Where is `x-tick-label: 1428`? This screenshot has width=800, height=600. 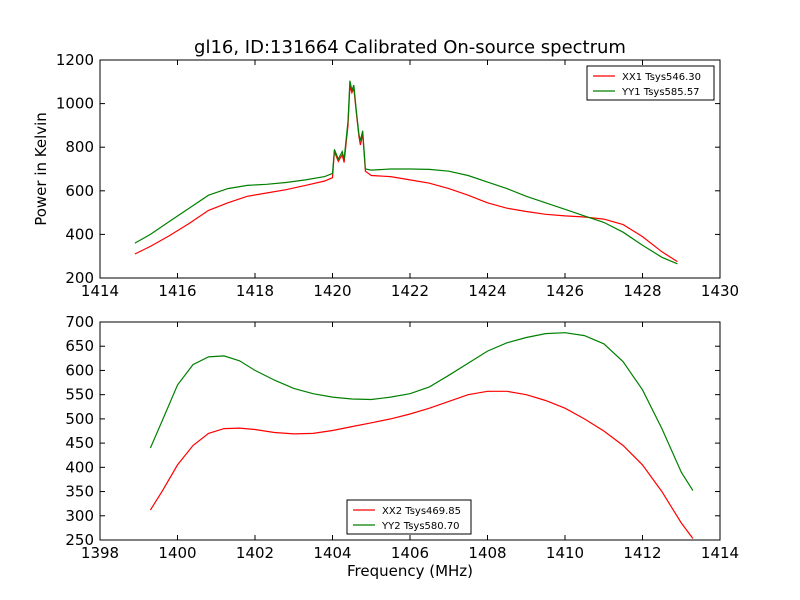 x-tick-label: 1428 is located at coordinates (642, 291).